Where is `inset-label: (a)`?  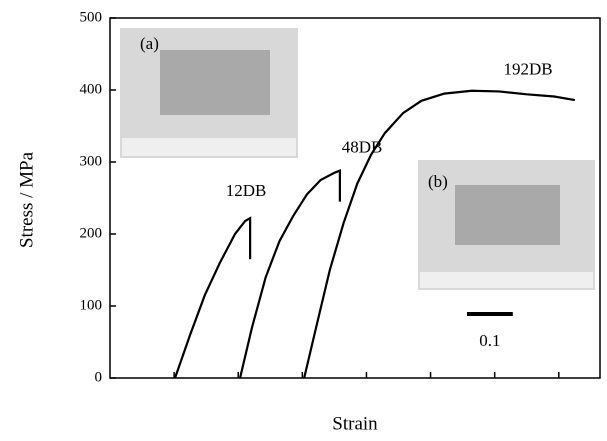
inset-label: (a) is located at coordinates (149, 43).